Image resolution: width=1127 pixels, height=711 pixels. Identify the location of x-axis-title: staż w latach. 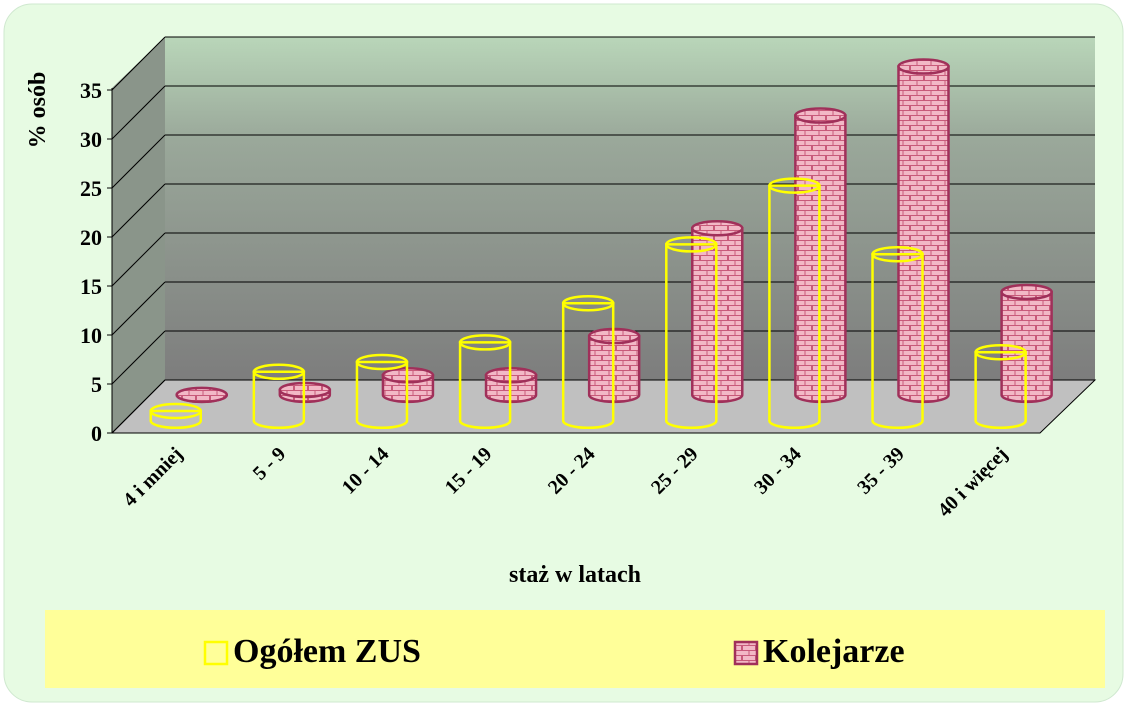
(575, 575).